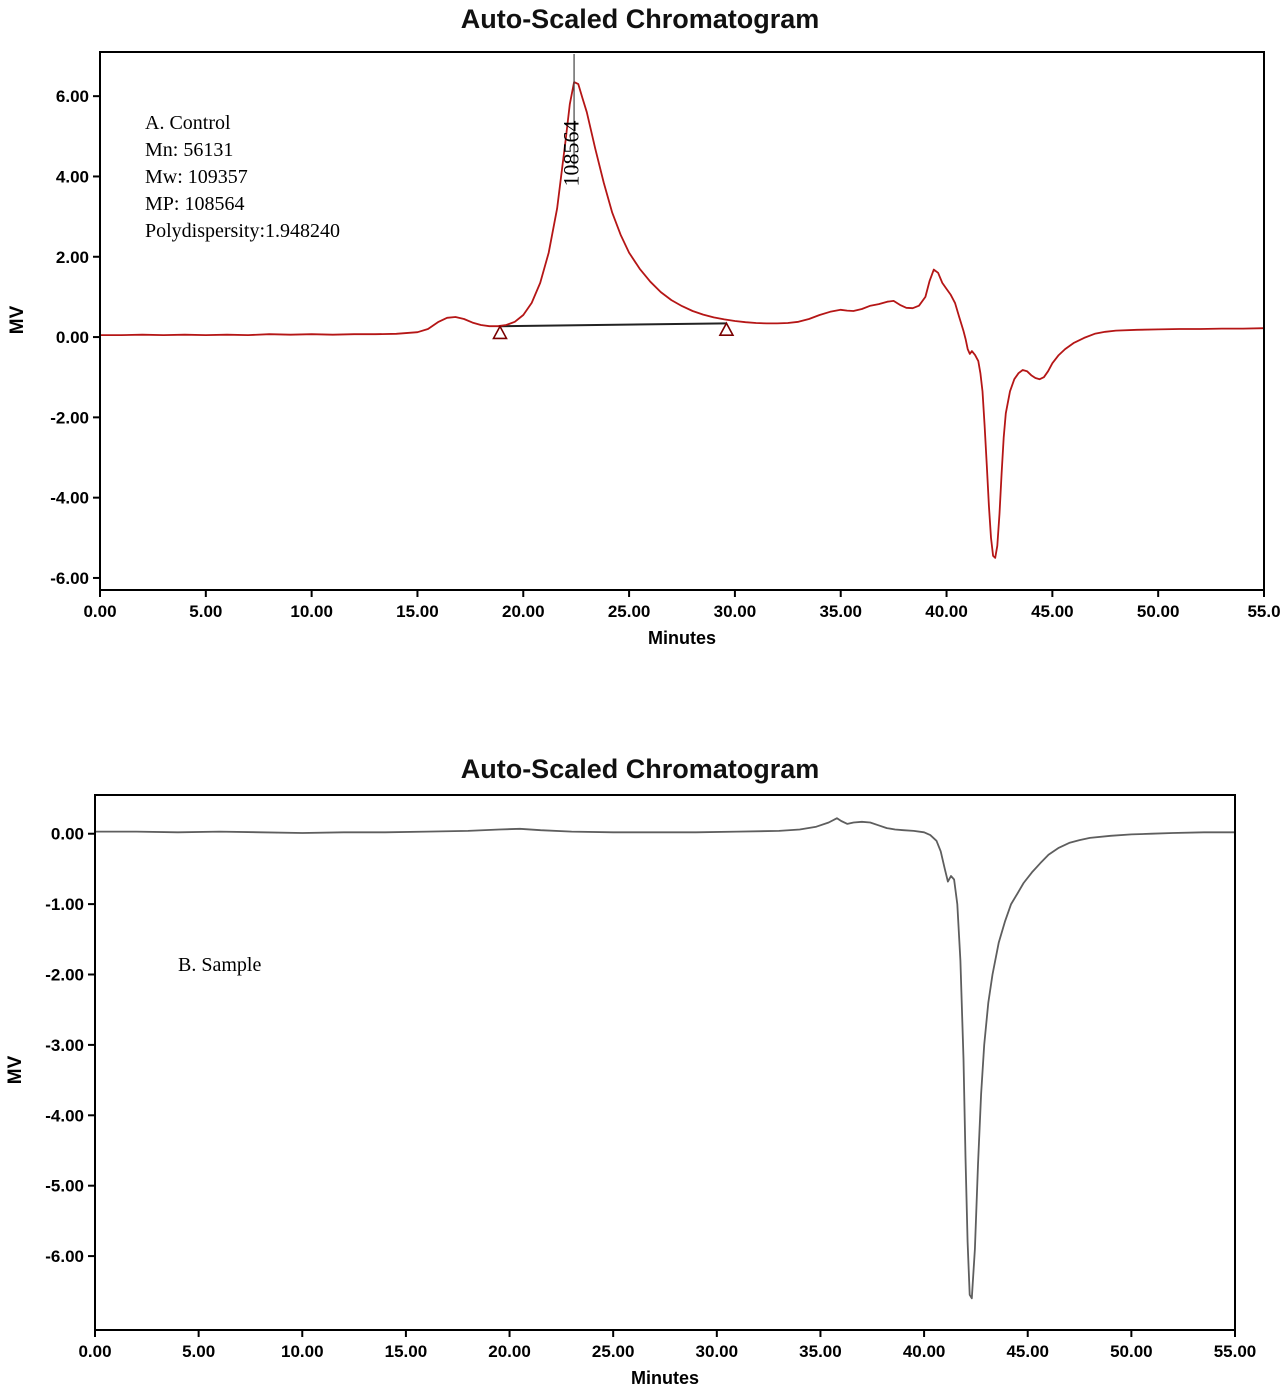 The width and height of the screenshot is (1280, 1396). What do you see at coordinates (188, 123) in the screenshot?
I see `annotation-line: A. Control` at bounding box center [188, 123].